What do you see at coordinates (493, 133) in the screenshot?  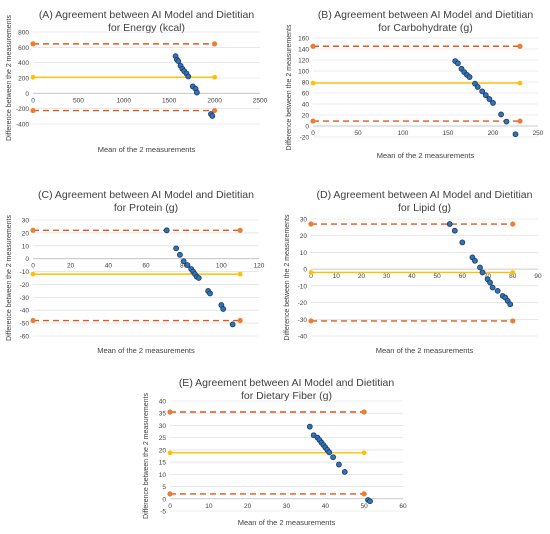 I see `x-tick-label: 200` at bounding box center [493, 133].